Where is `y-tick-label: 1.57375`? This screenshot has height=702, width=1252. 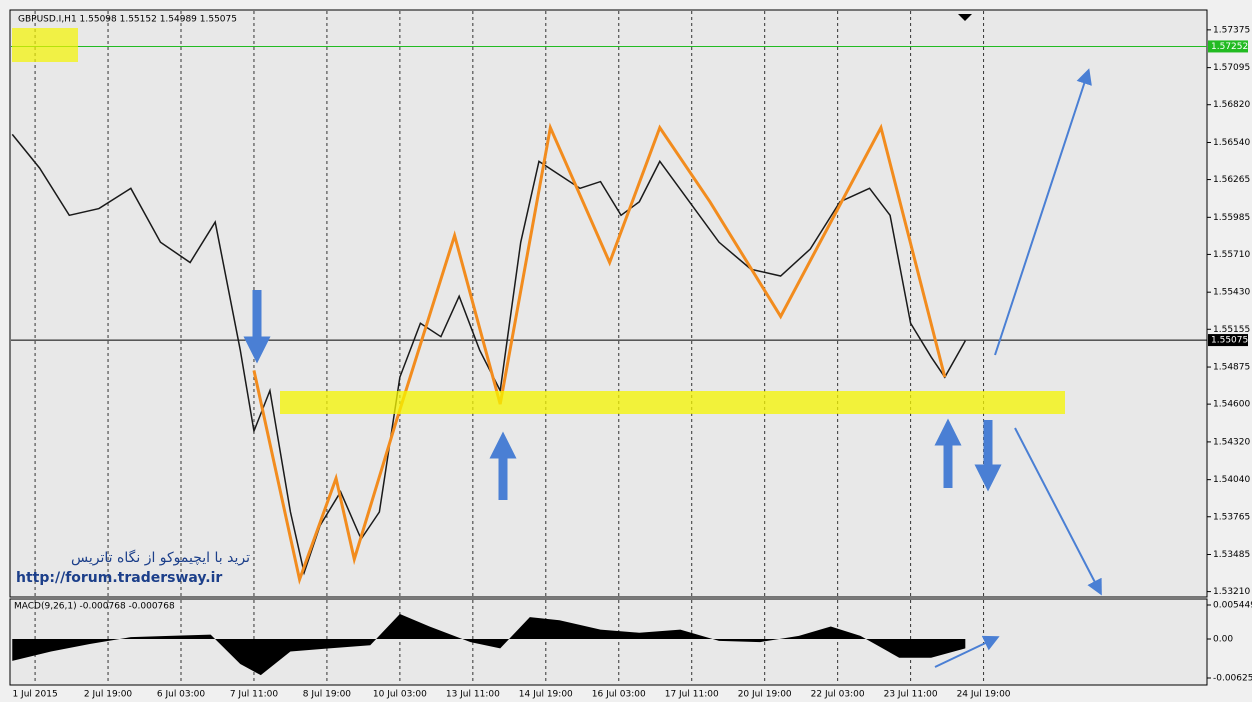 y-tick-label: 1.57375 is located at coordinates (1231, 30).